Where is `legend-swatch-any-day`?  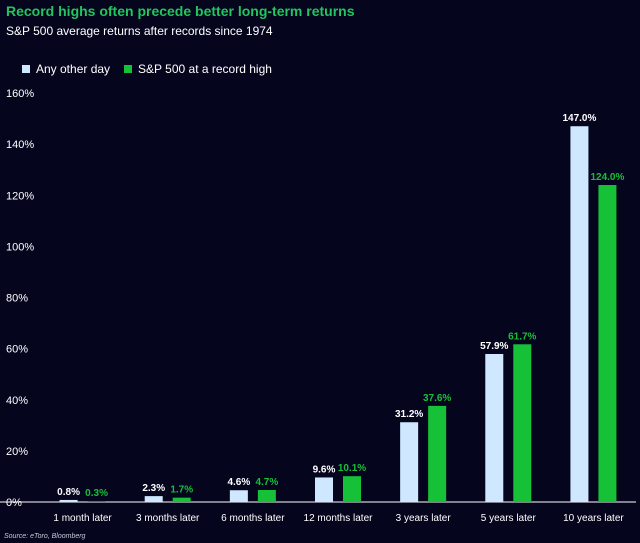 legend-swatch-any-day is located at coordinates (26, 69).